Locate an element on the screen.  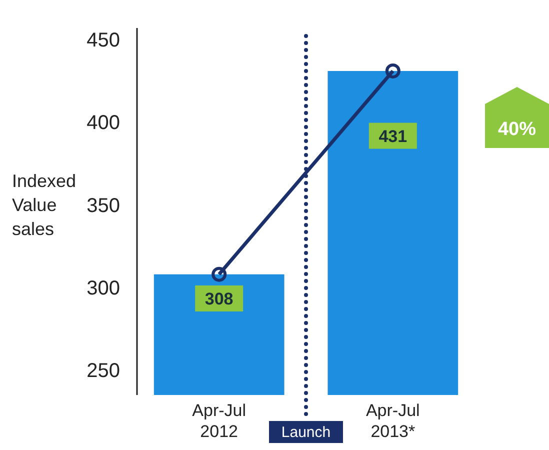
x-tick-label: Apr-Jul 2012 is located at coordinates (219, 421).